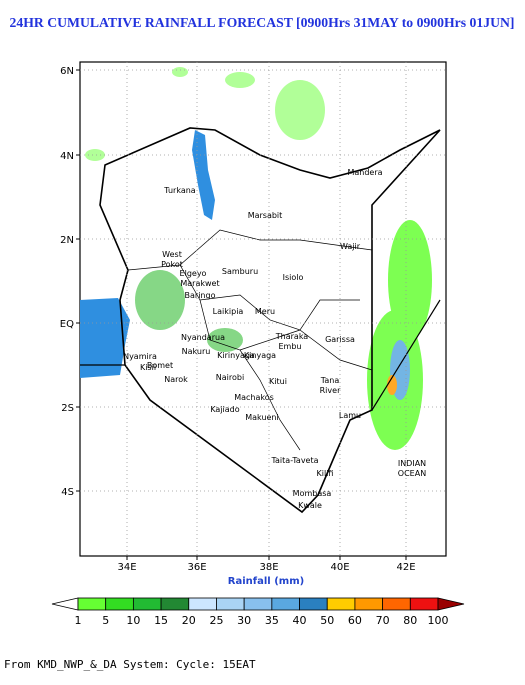  What do you see at coordinates (340, 339) in the screenshot?
I see `place-label: Garissa` at bounding box center [340, 339].